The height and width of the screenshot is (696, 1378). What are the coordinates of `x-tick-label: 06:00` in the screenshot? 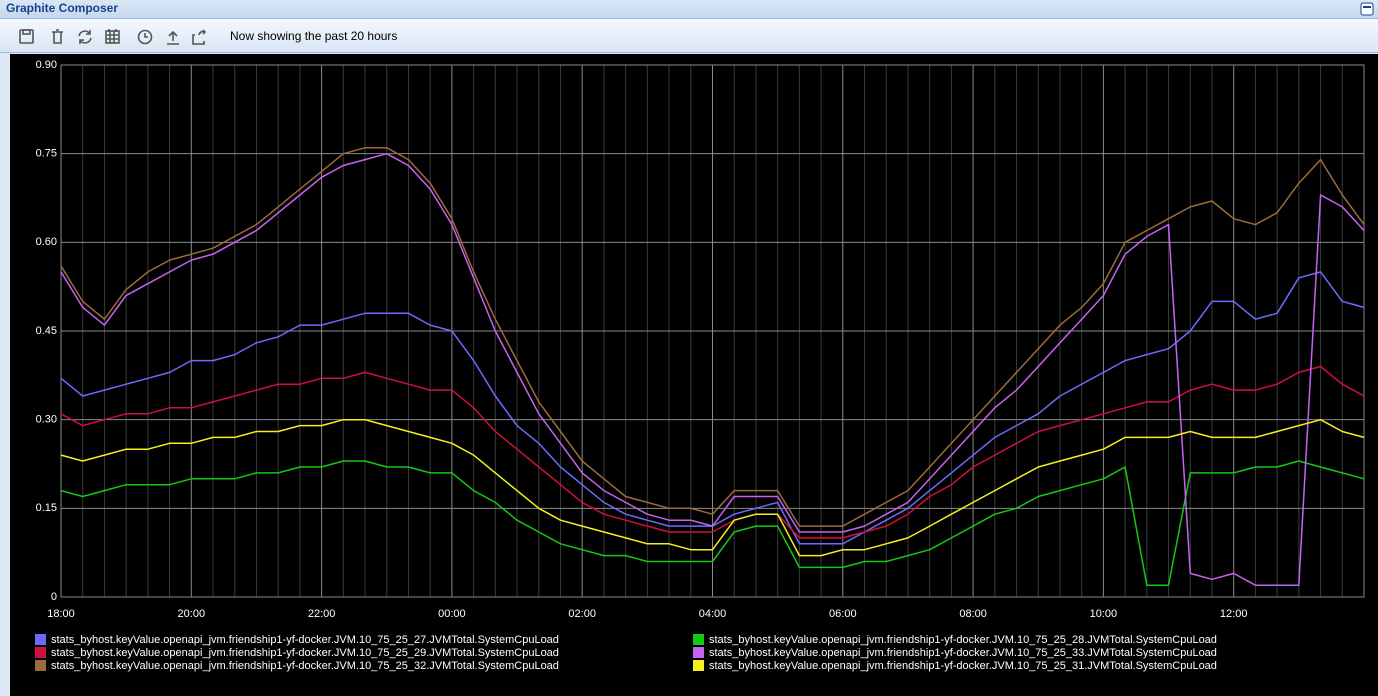 It's located at (843, 614).